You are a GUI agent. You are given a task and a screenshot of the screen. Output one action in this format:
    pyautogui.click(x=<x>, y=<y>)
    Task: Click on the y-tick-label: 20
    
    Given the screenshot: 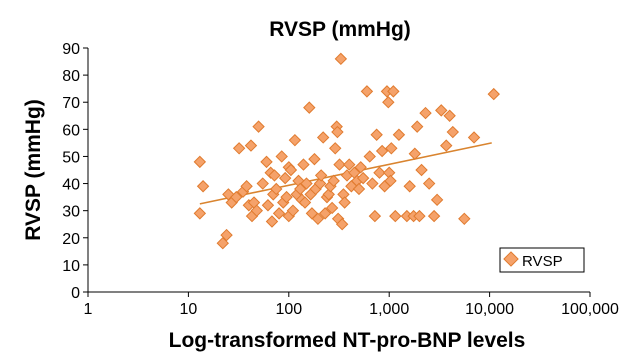 What is the action you would take?
    pyautogui.click(x=71, y=239)
    